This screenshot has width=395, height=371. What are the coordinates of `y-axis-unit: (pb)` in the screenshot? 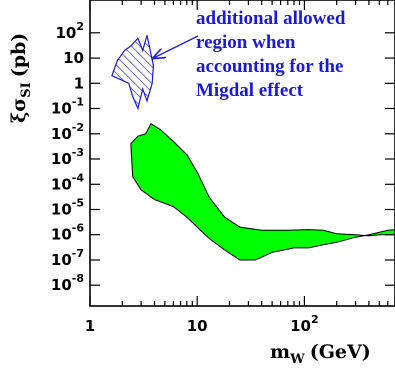 It's located at (19, 55).